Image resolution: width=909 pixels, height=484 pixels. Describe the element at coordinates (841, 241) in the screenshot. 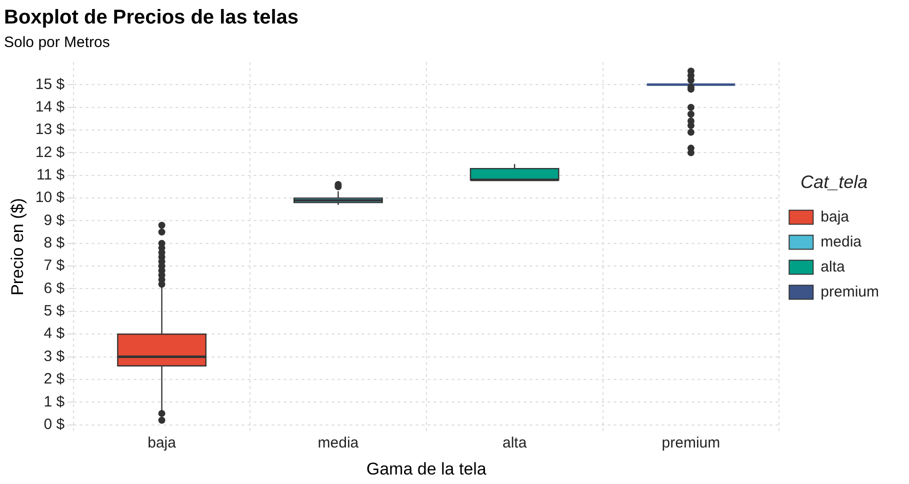

I see `legend-label: media` at that location.